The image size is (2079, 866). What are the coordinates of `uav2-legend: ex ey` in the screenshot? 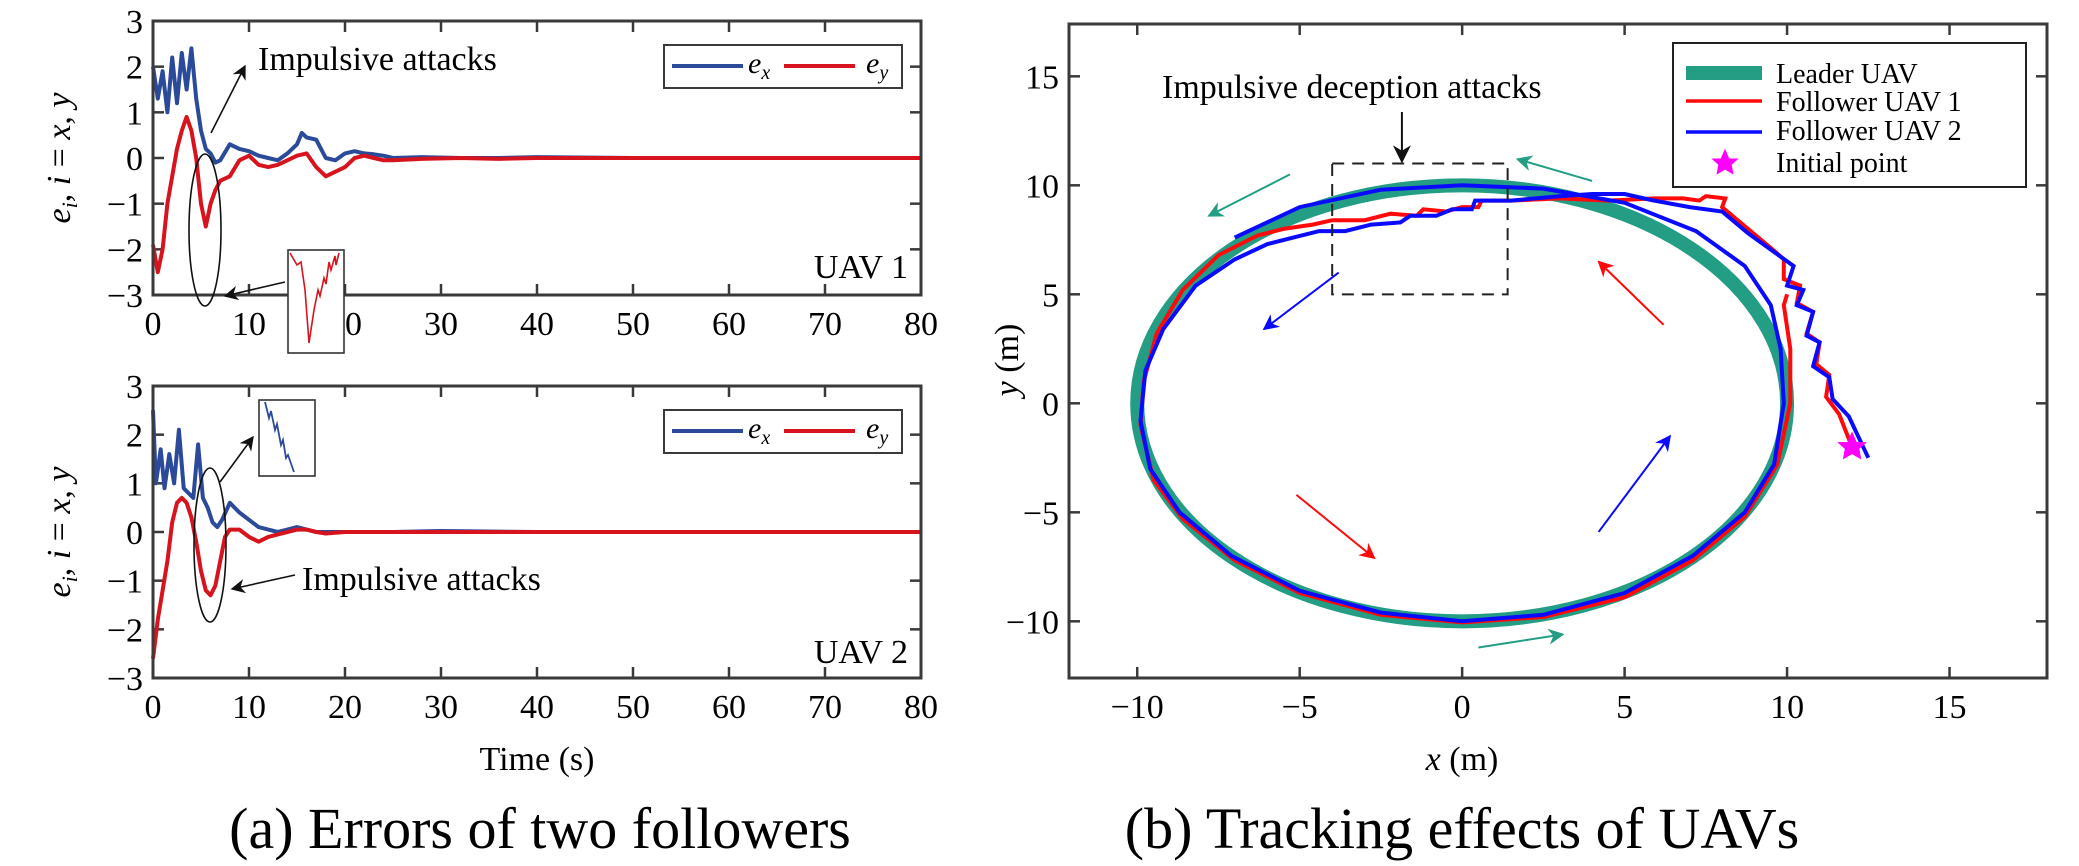 It's located at (783, 431).